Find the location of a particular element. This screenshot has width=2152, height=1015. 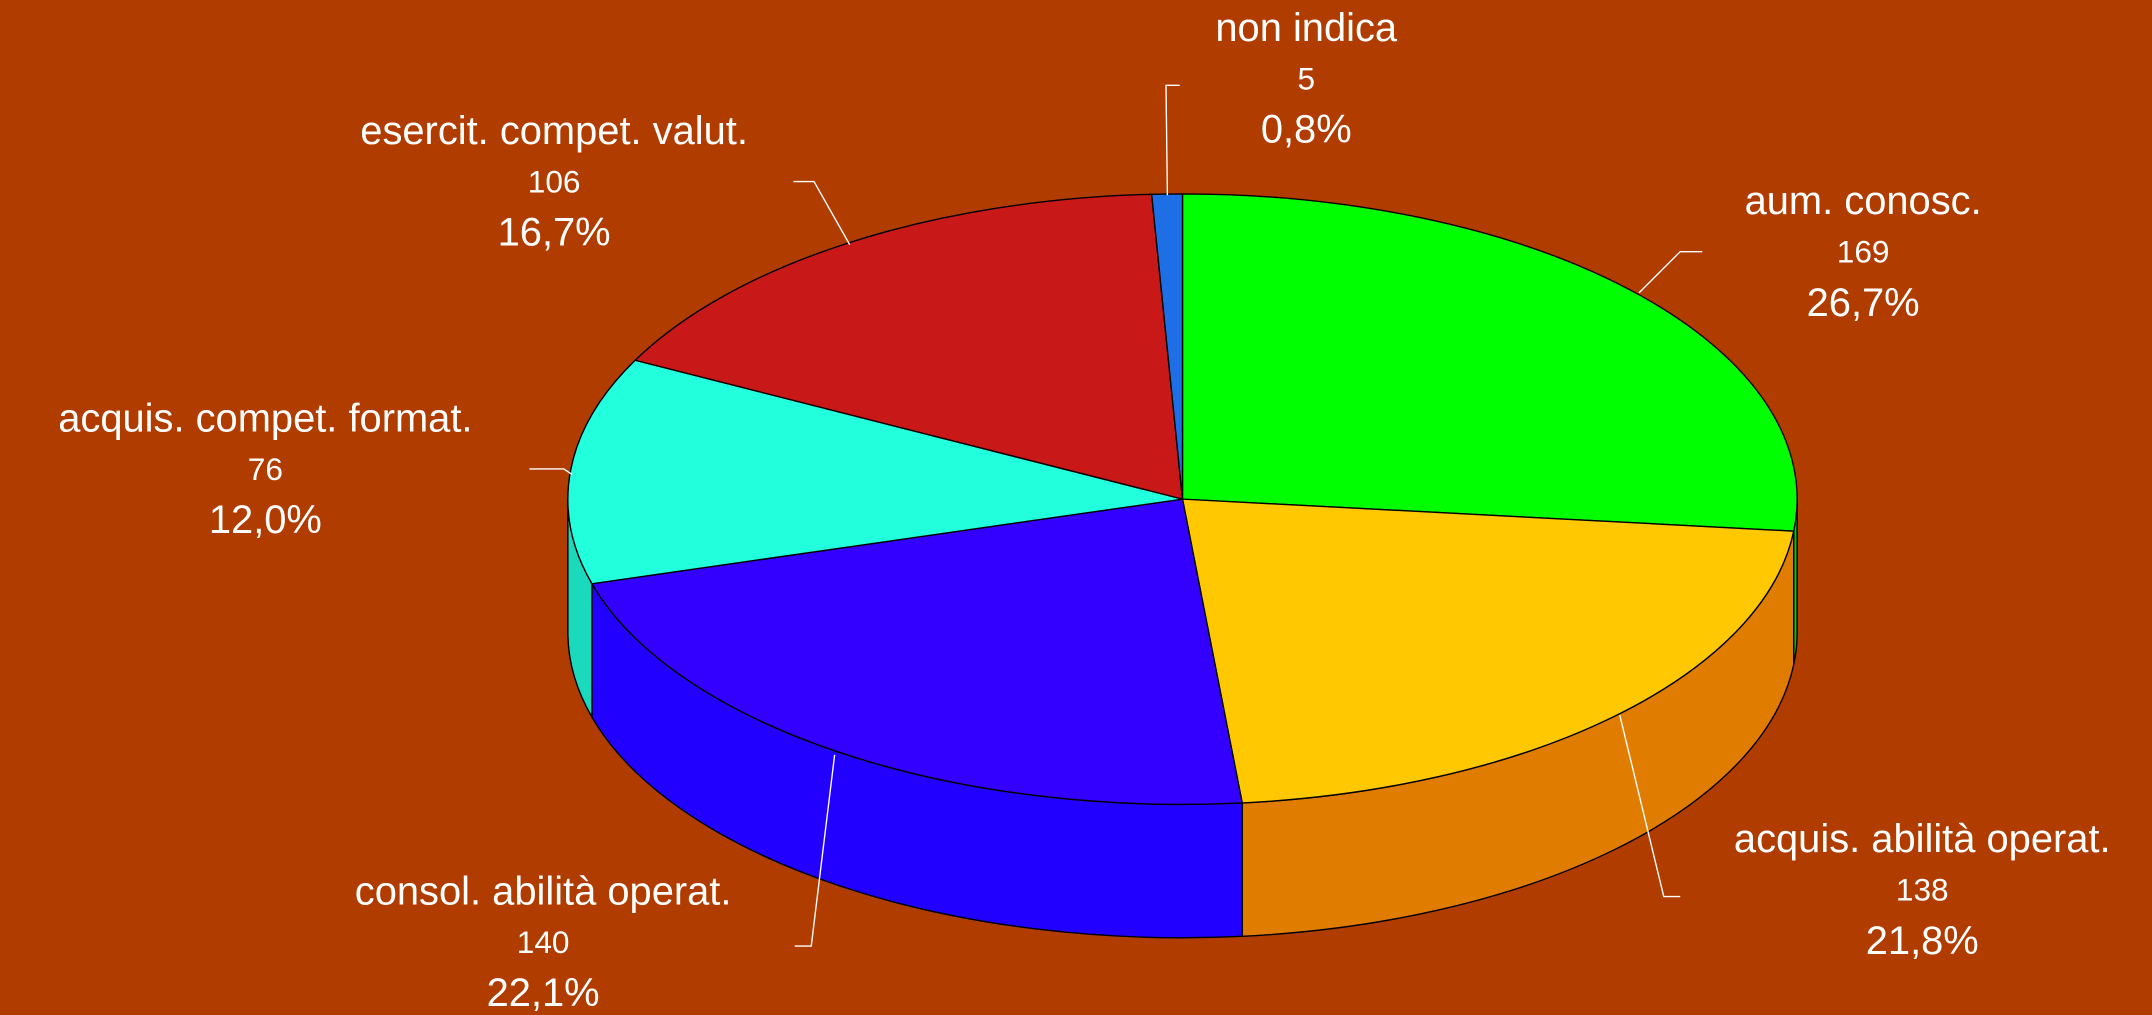

percent-label: 26,7% is located at coordinates (1863, 303).